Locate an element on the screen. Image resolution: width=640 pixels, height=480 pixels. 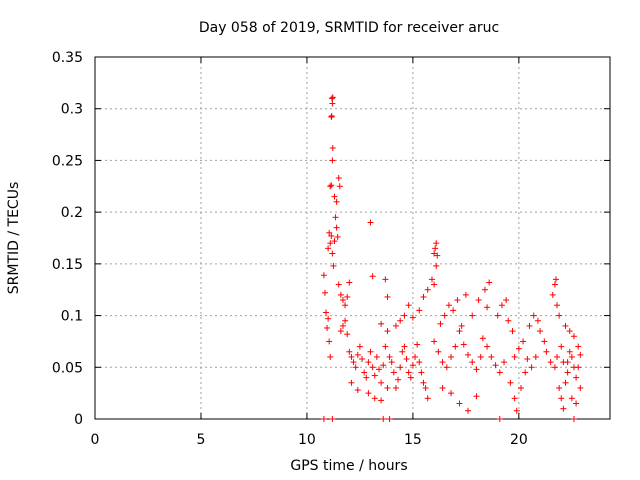
x-tick-label: 15 is located at coordinates (413, 440).